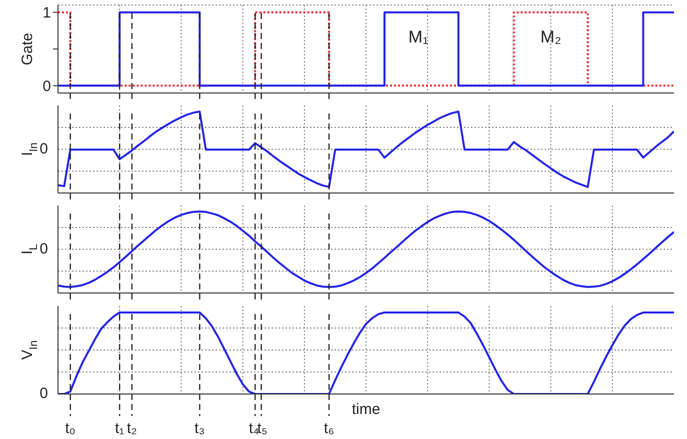  Describe the element at coordinates (366, 409) in the screenshot. I see `x-axis-title: time` at that location.